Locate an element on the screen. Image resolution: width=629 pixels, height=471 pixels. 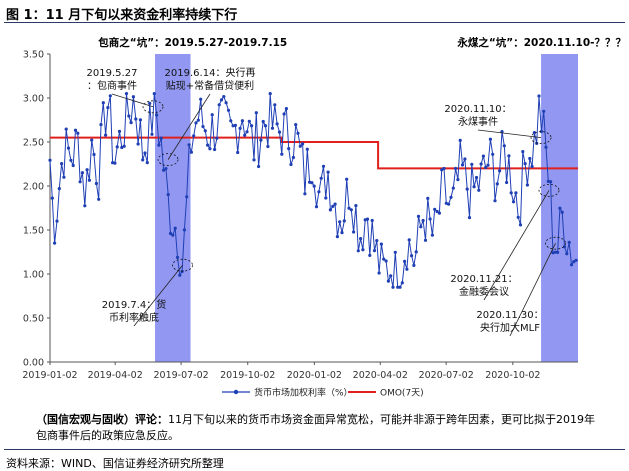
annotation-text: 币利率触底 is located at coordinates (134, 317).